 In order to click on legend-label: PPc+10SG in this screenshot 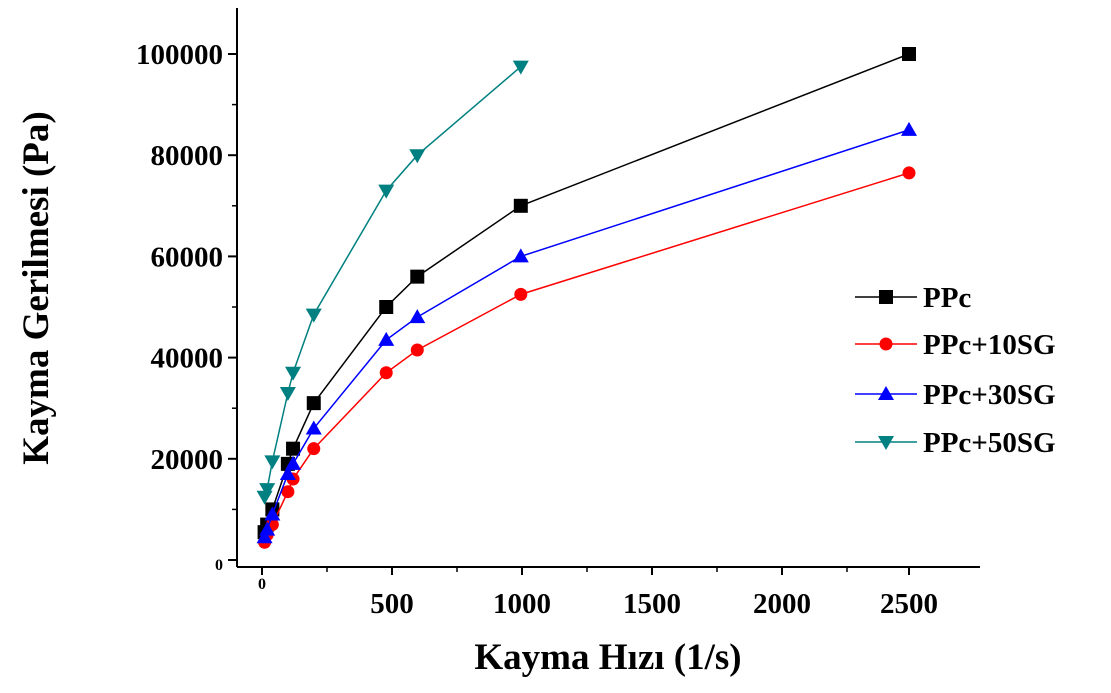, I will do `click(989, 345)`.